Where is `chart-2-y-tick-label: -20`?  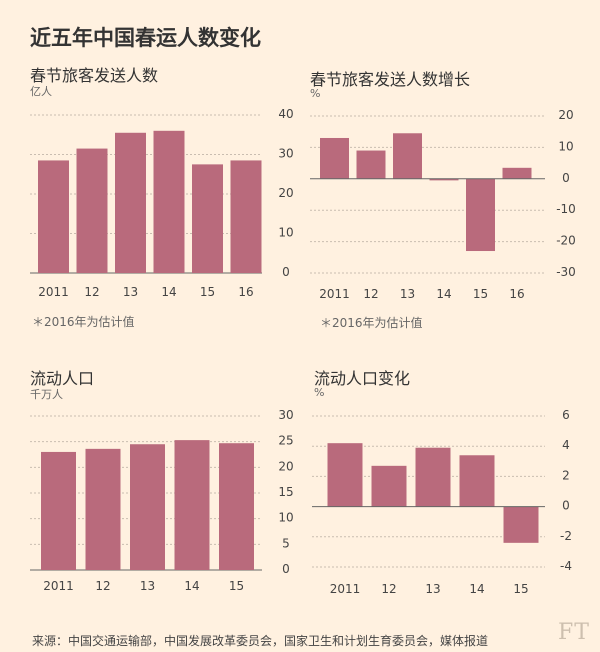
chart-2-y-tick-label: -20 is located at coordinates (566, 241).